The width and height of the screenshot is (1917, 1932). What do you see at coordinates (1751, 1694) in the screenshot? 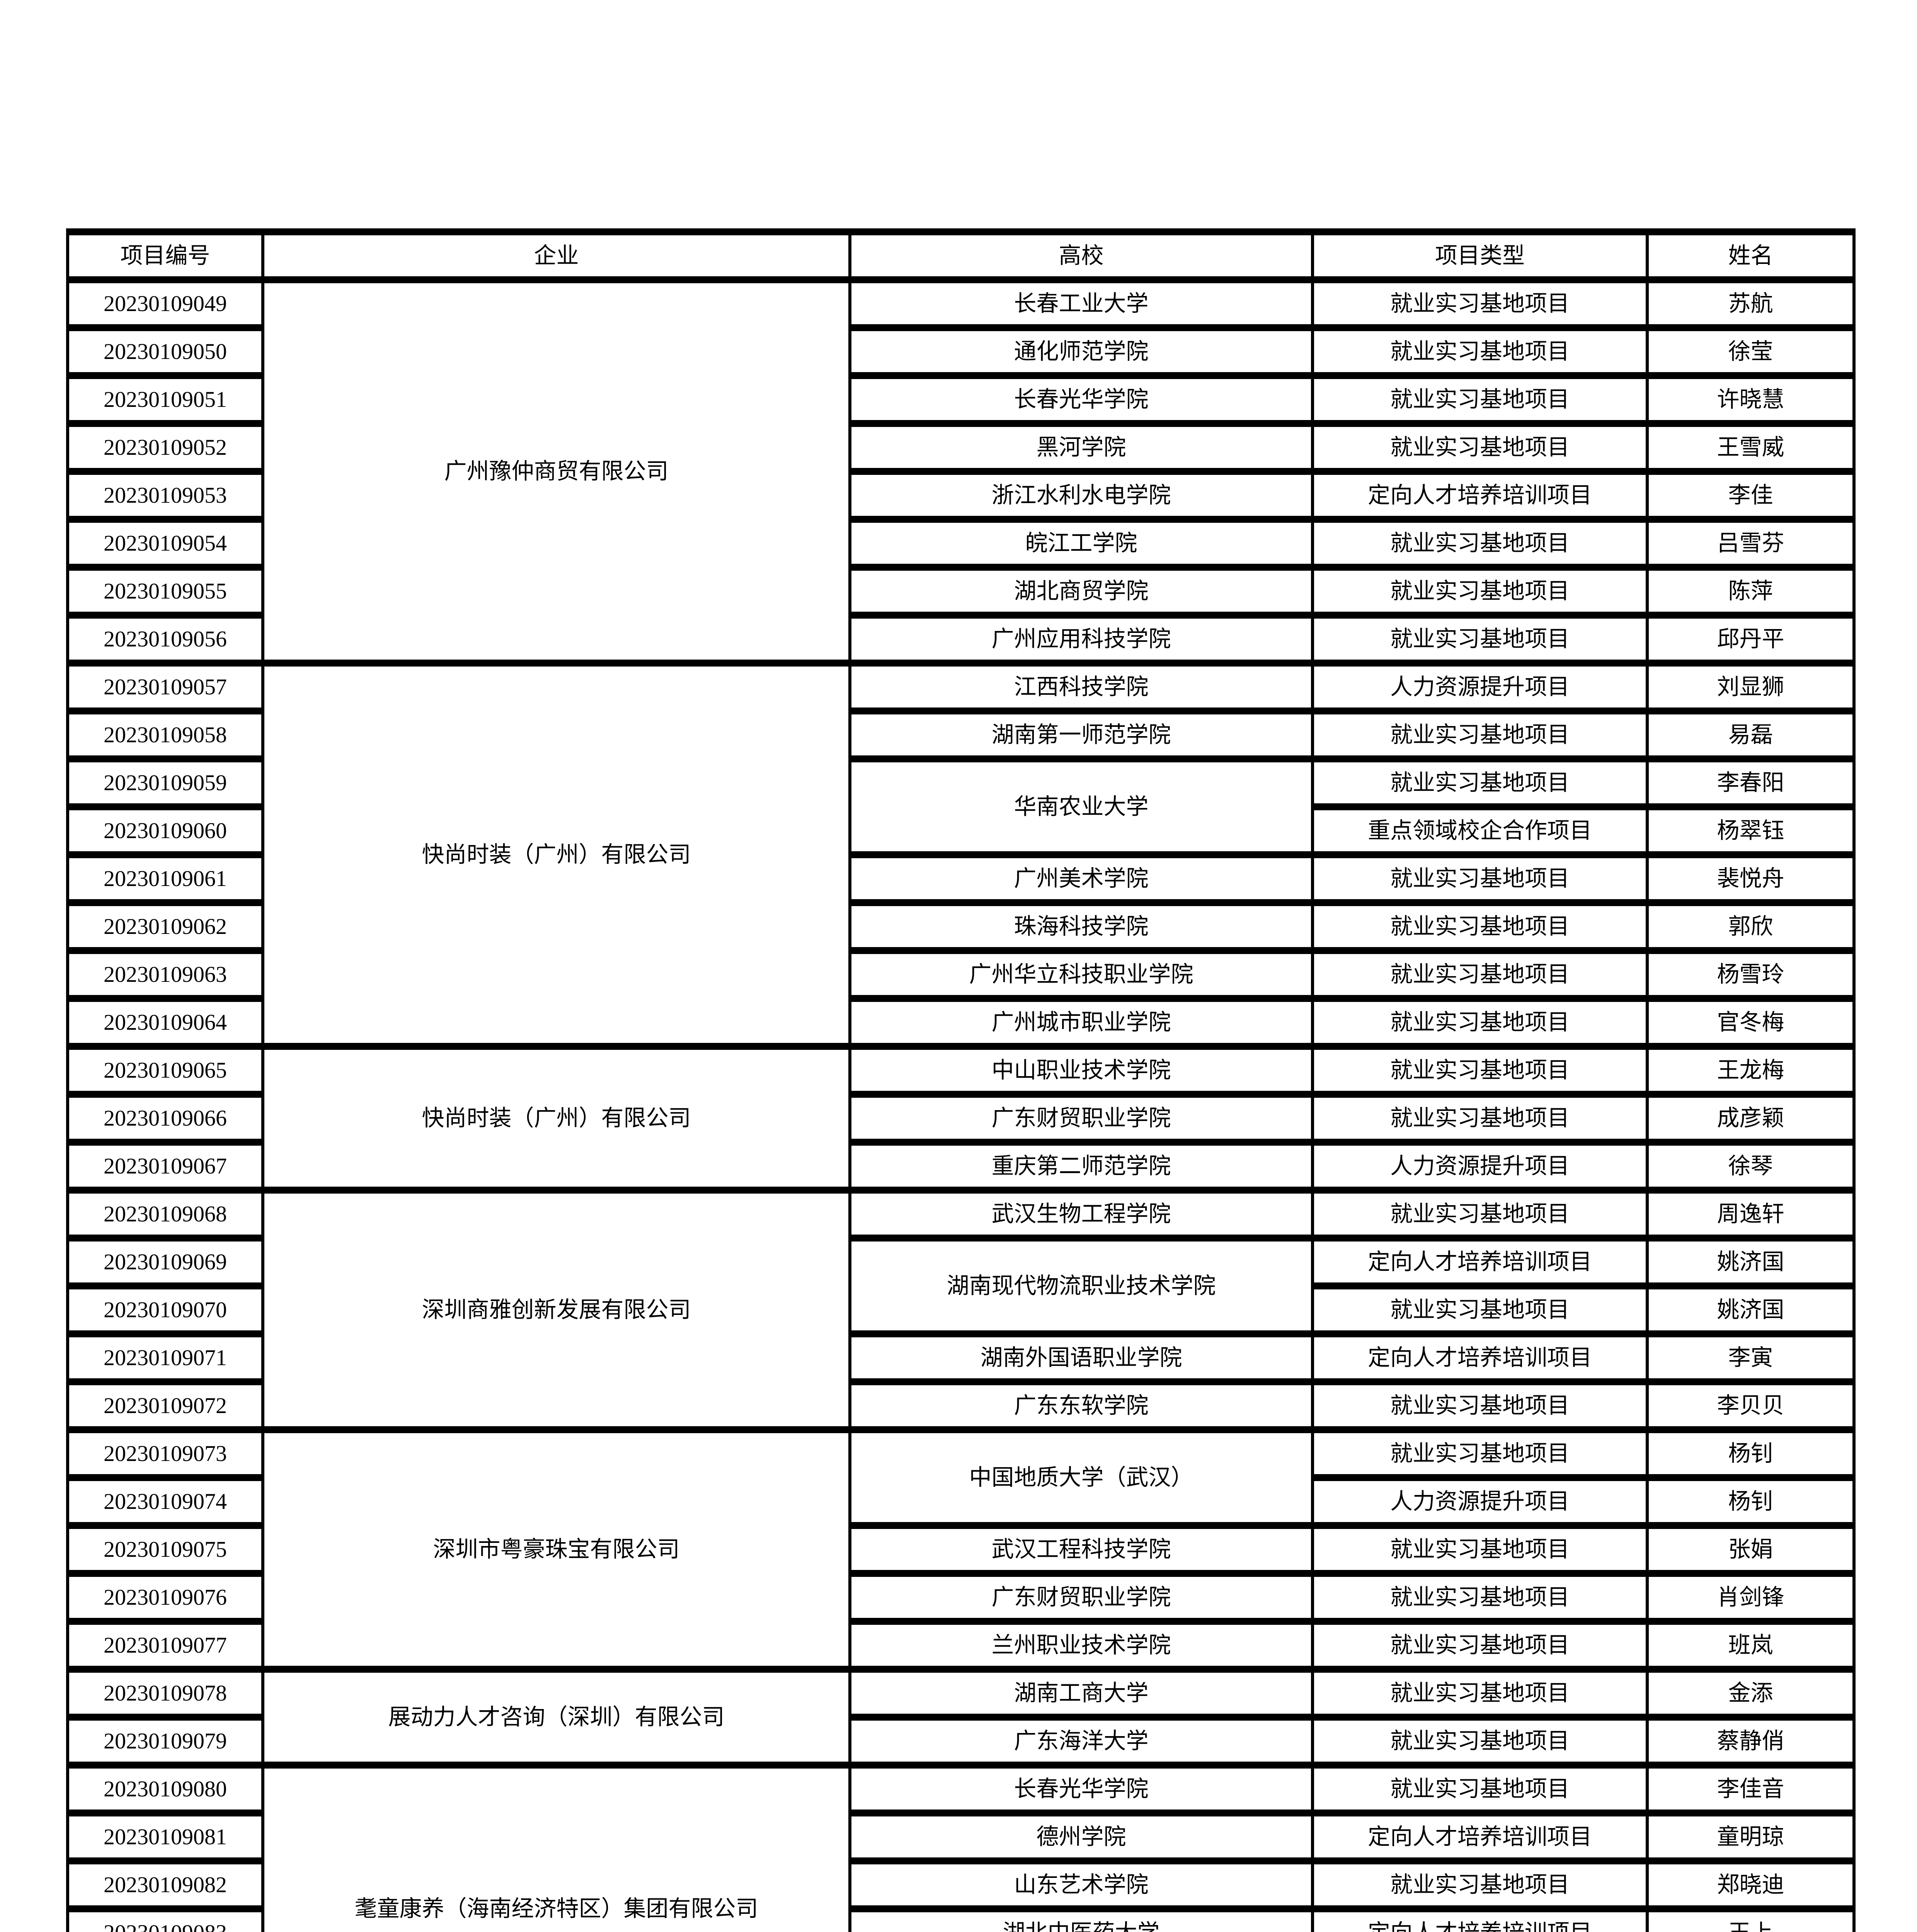
I see `name-cell: 金添` at bounding box center [1751, 1694].